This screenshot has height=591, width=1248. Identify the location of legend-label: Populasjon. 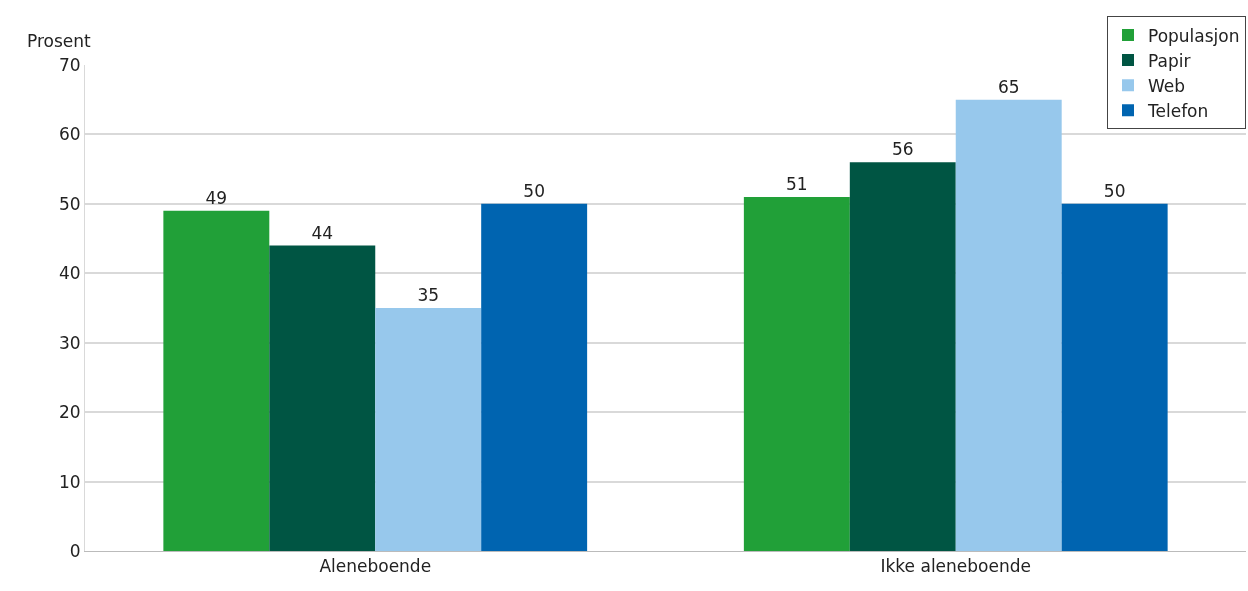
(1194, 35).